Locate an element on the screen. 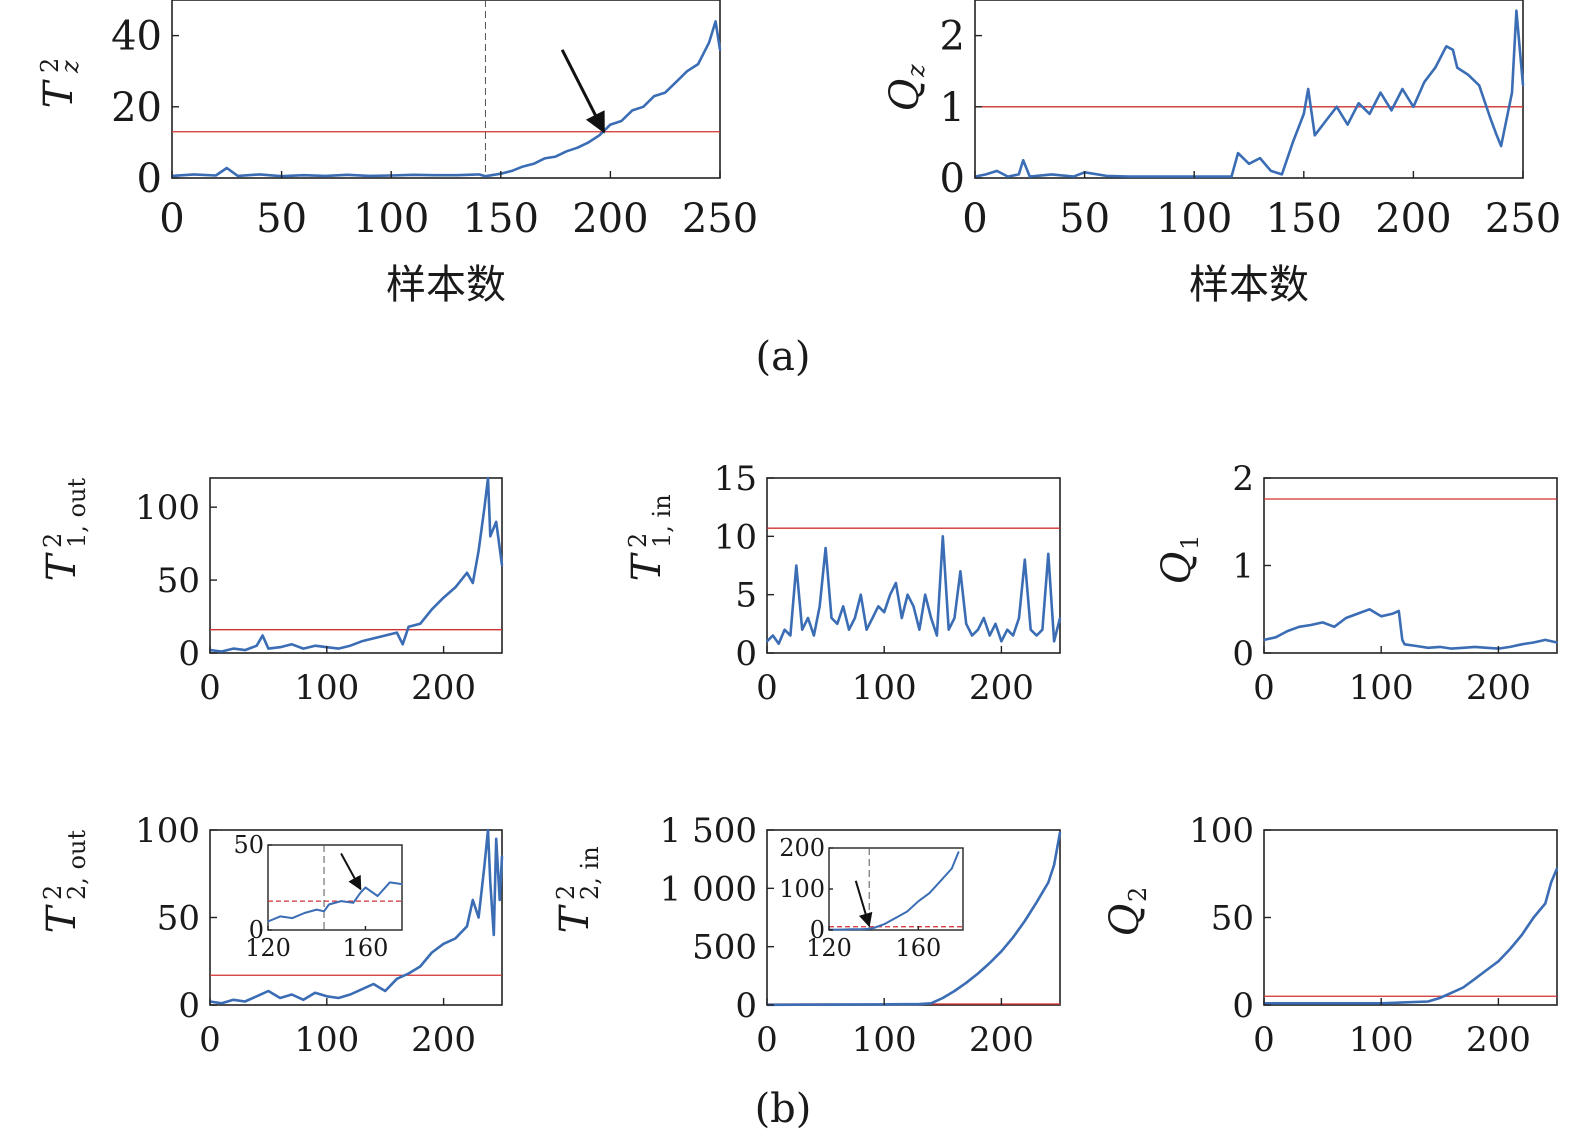 The image size is (1575, 1146). ytick-label-b4-0: 0 is located at coordinates (189, 1006).